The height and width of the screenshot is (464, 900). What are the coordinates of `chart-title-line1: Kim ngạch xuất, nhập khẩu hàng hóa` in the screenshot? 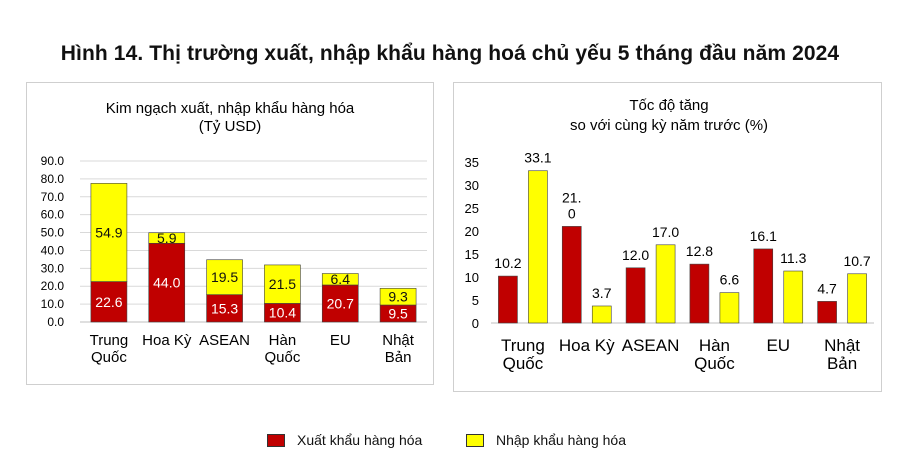 It's located at (230, 108).